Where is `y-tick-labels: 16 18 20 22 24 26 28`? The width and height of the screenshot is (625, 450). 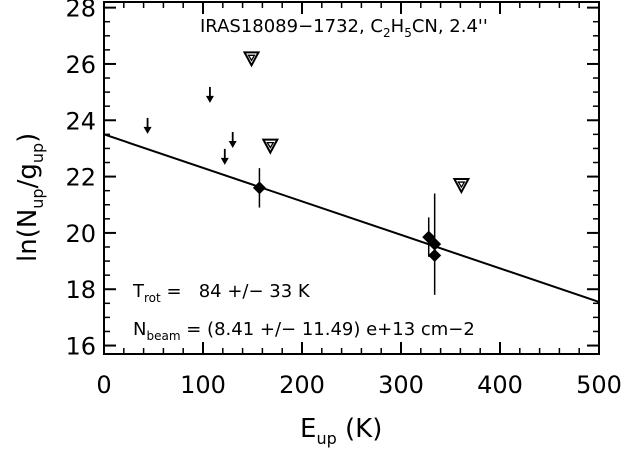
y-tick-labels: 16 18 20 22 24 26 28 is located at coordinates (80, 180).